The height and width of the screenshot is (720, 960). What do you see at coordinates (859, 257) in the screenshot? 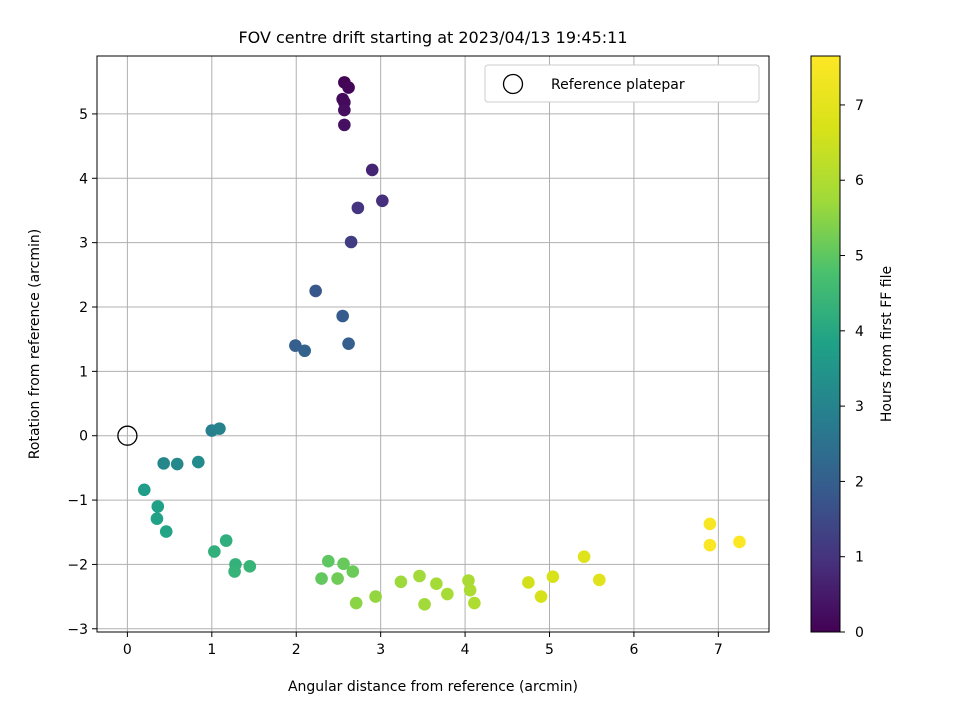
I see `colorbar-tick-label: 5` at bounding box center [859, 257].